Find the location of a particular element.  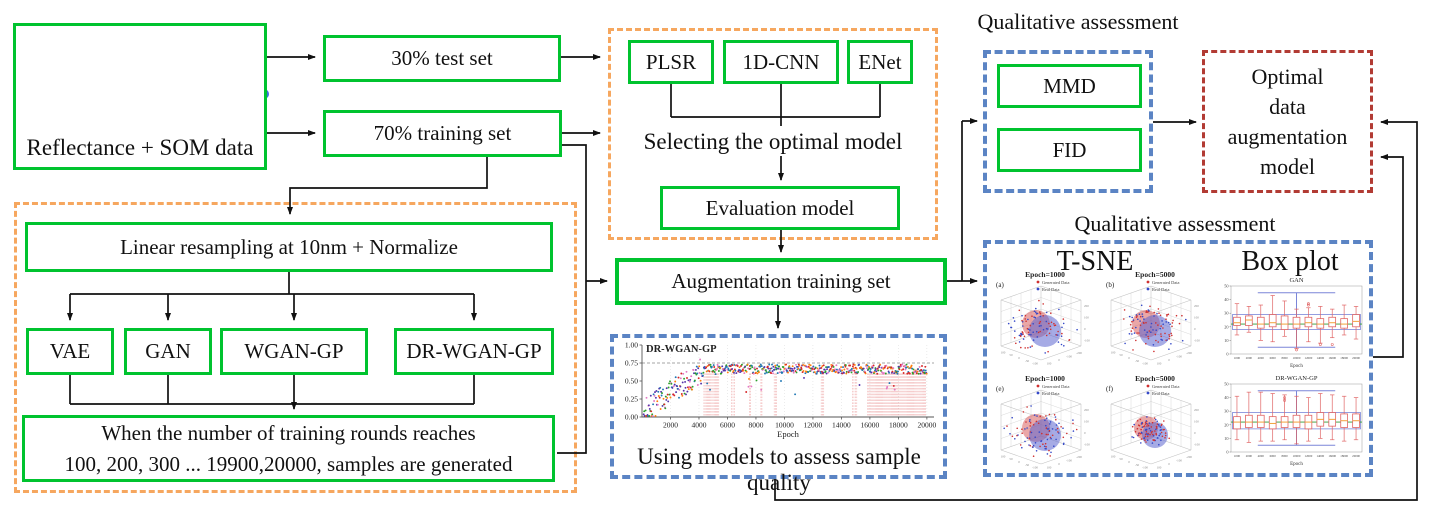

svg-text: 16000 is located at coordinates (1332, 456).